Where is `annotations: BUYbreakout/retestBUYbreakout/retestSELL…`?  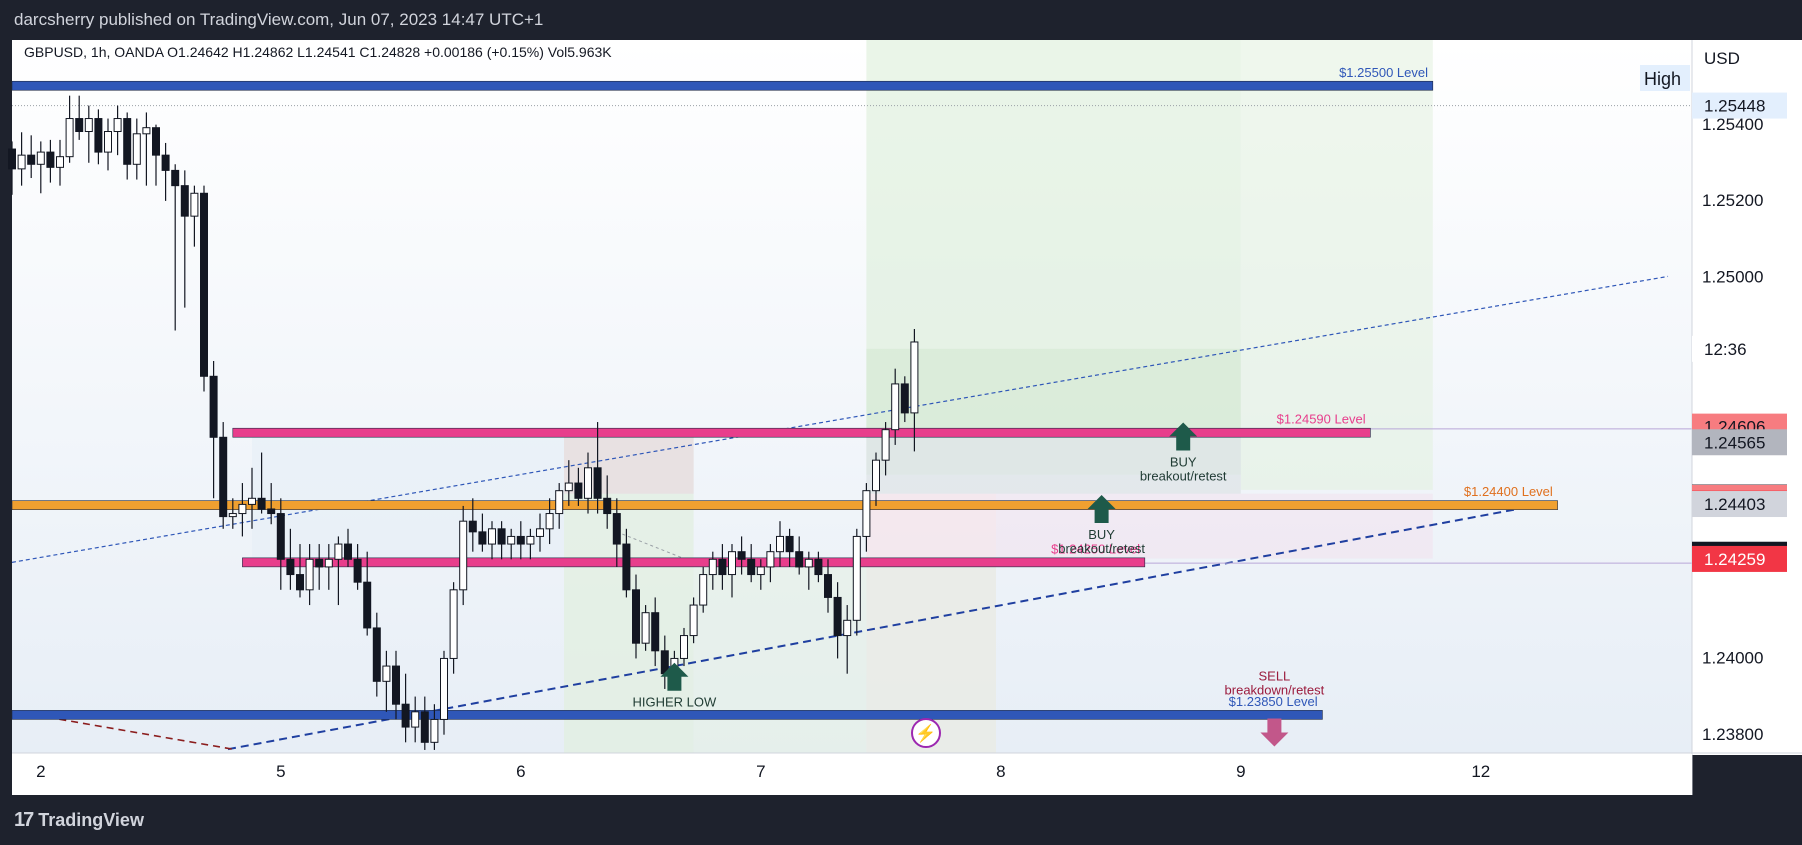
annotations: BUYbreakout/retestBUYbreakout/retestSELL… is located at coordinates (979, 584).